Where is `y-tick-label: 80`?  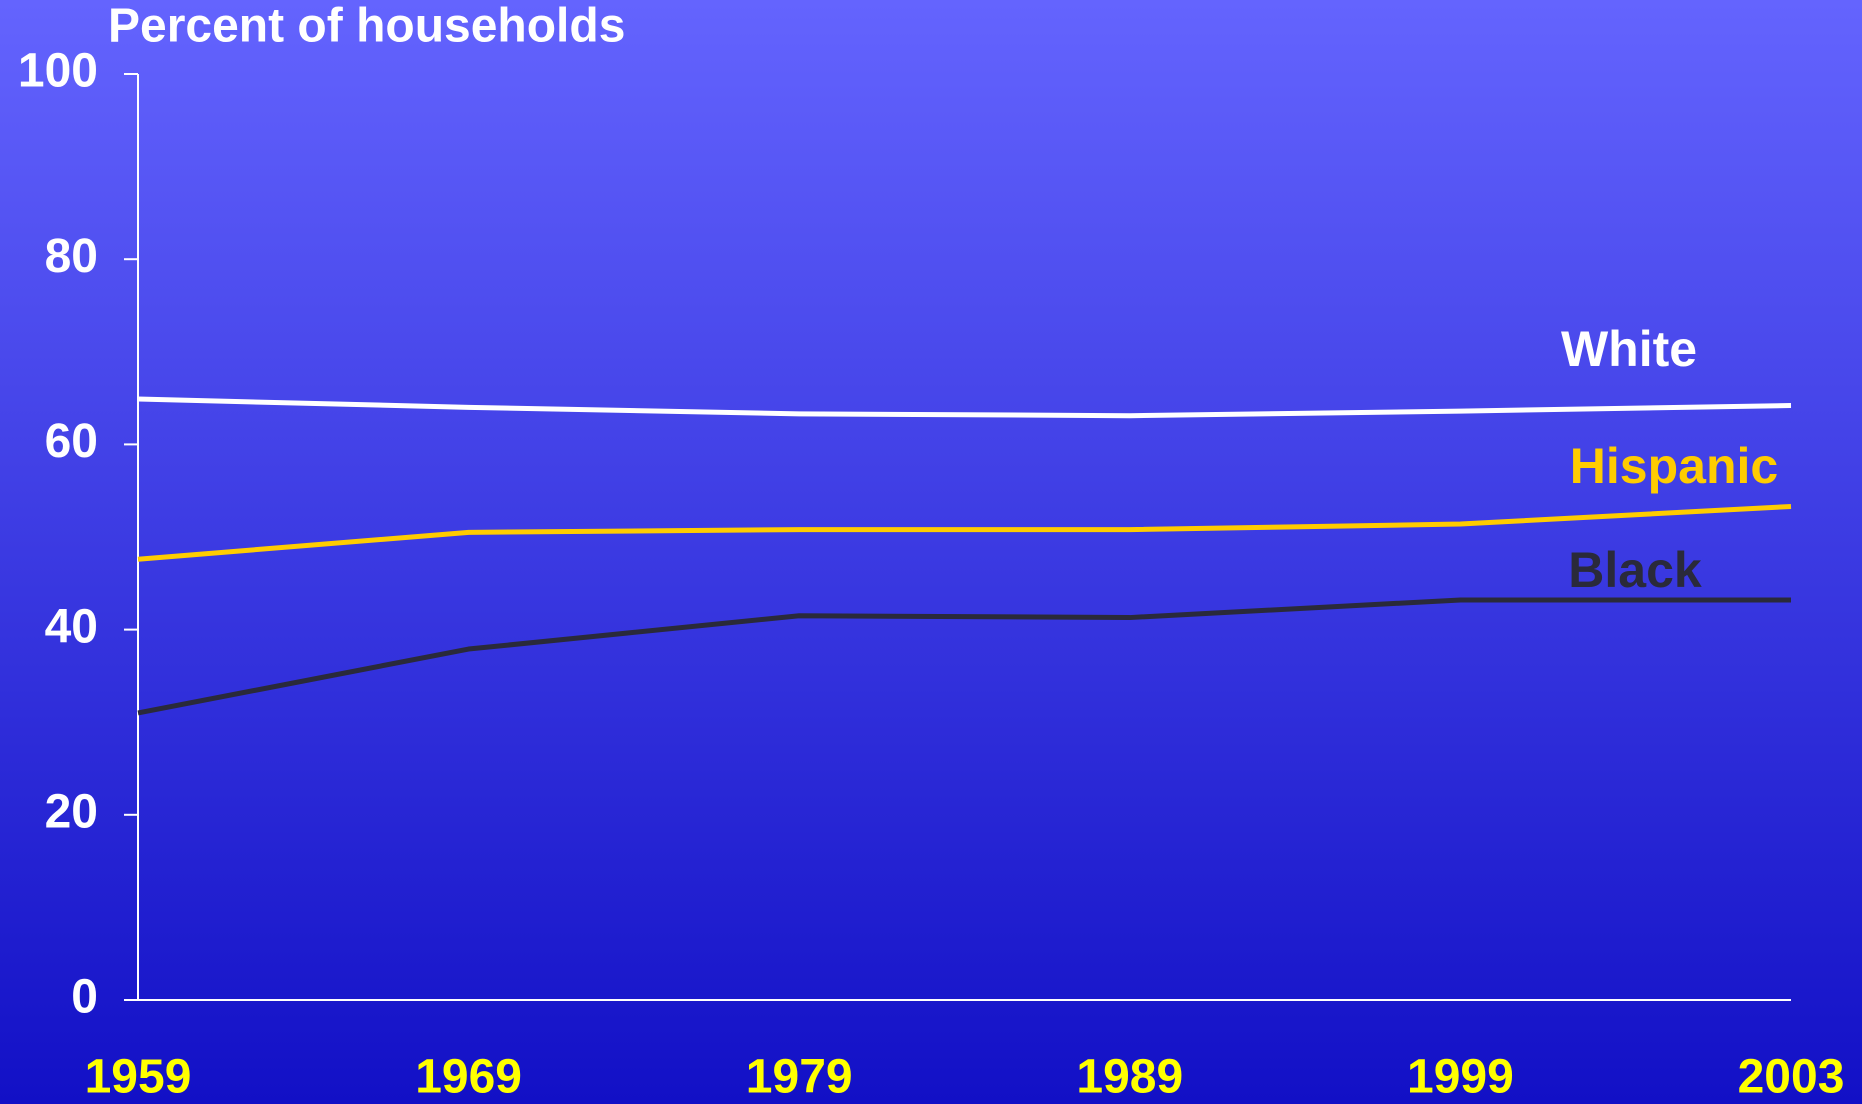
y-tick-label: 80 is located at coordinates (71, 256).